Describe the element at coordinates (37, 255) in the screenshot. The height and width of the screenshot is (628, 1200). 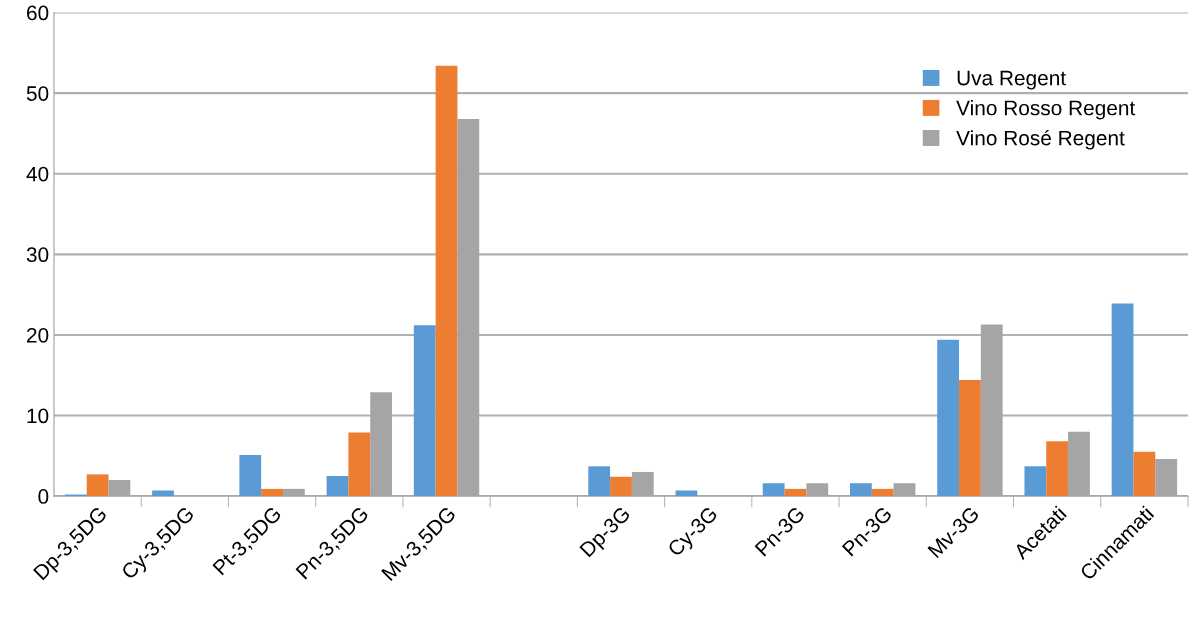
I see `y-tick-label: 30` at that location.